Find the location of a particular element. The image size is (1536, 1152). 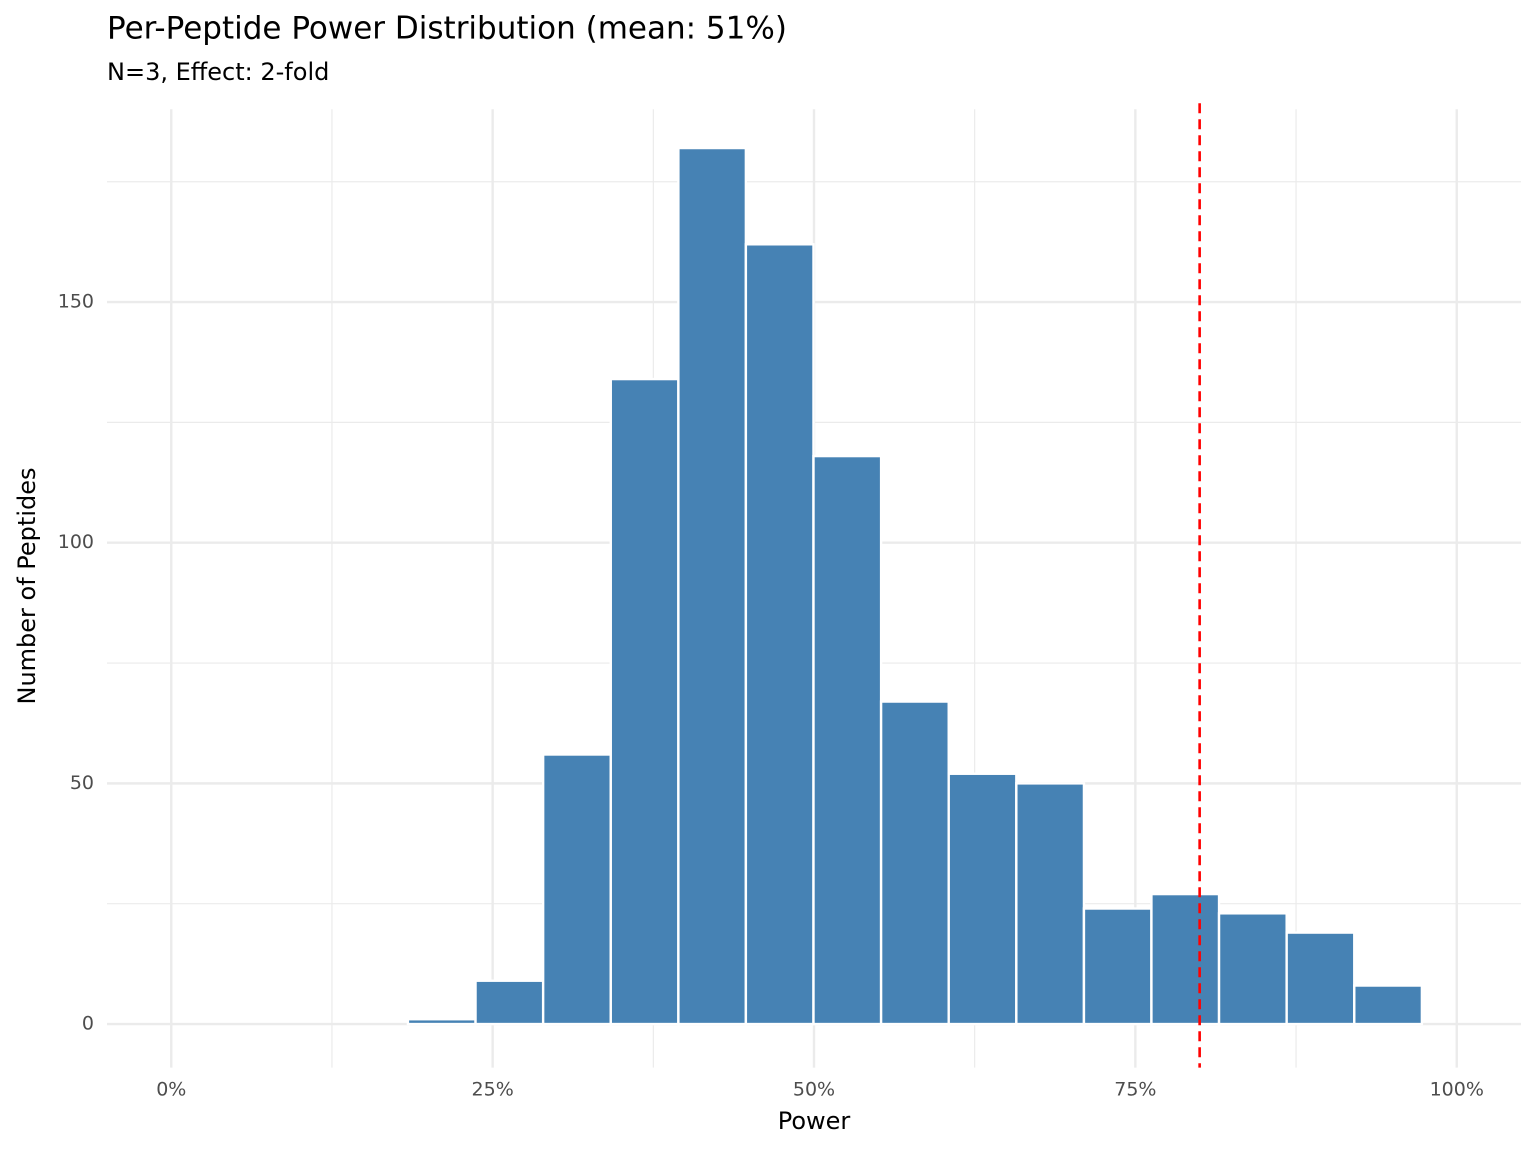

y-axis-title: Number of Peptides is located at coordinates (27, 586).